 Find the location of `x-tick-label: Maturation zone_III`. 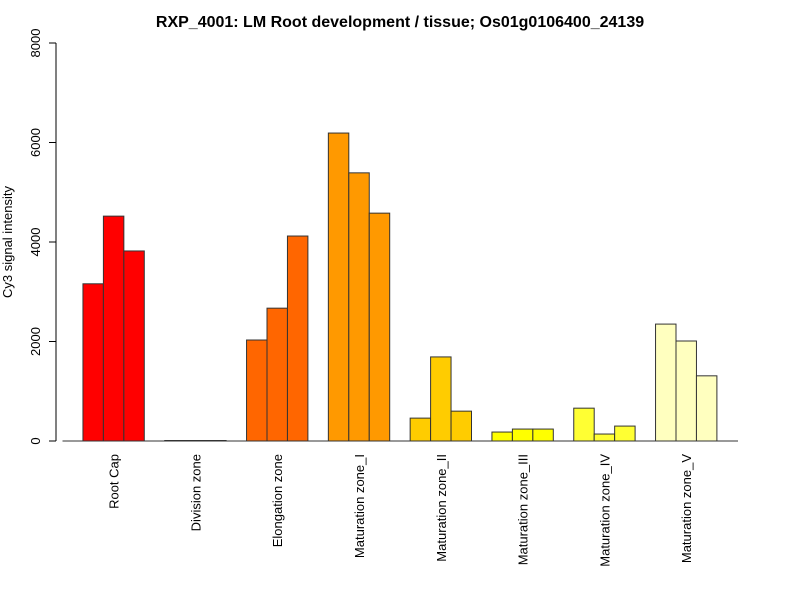

x-tick-label: Maturation zone_III is located at coordinates (523, 509).